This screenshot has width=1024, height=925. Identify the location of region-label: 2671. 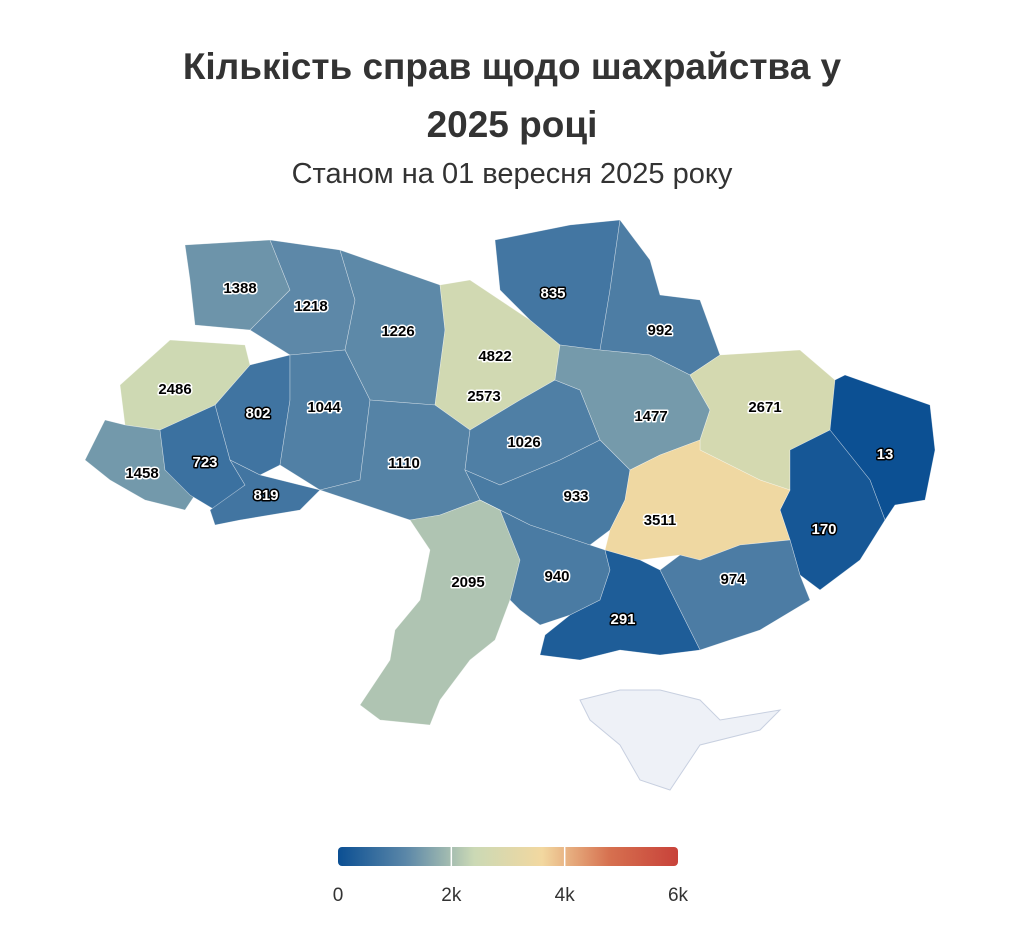
(764, 407).